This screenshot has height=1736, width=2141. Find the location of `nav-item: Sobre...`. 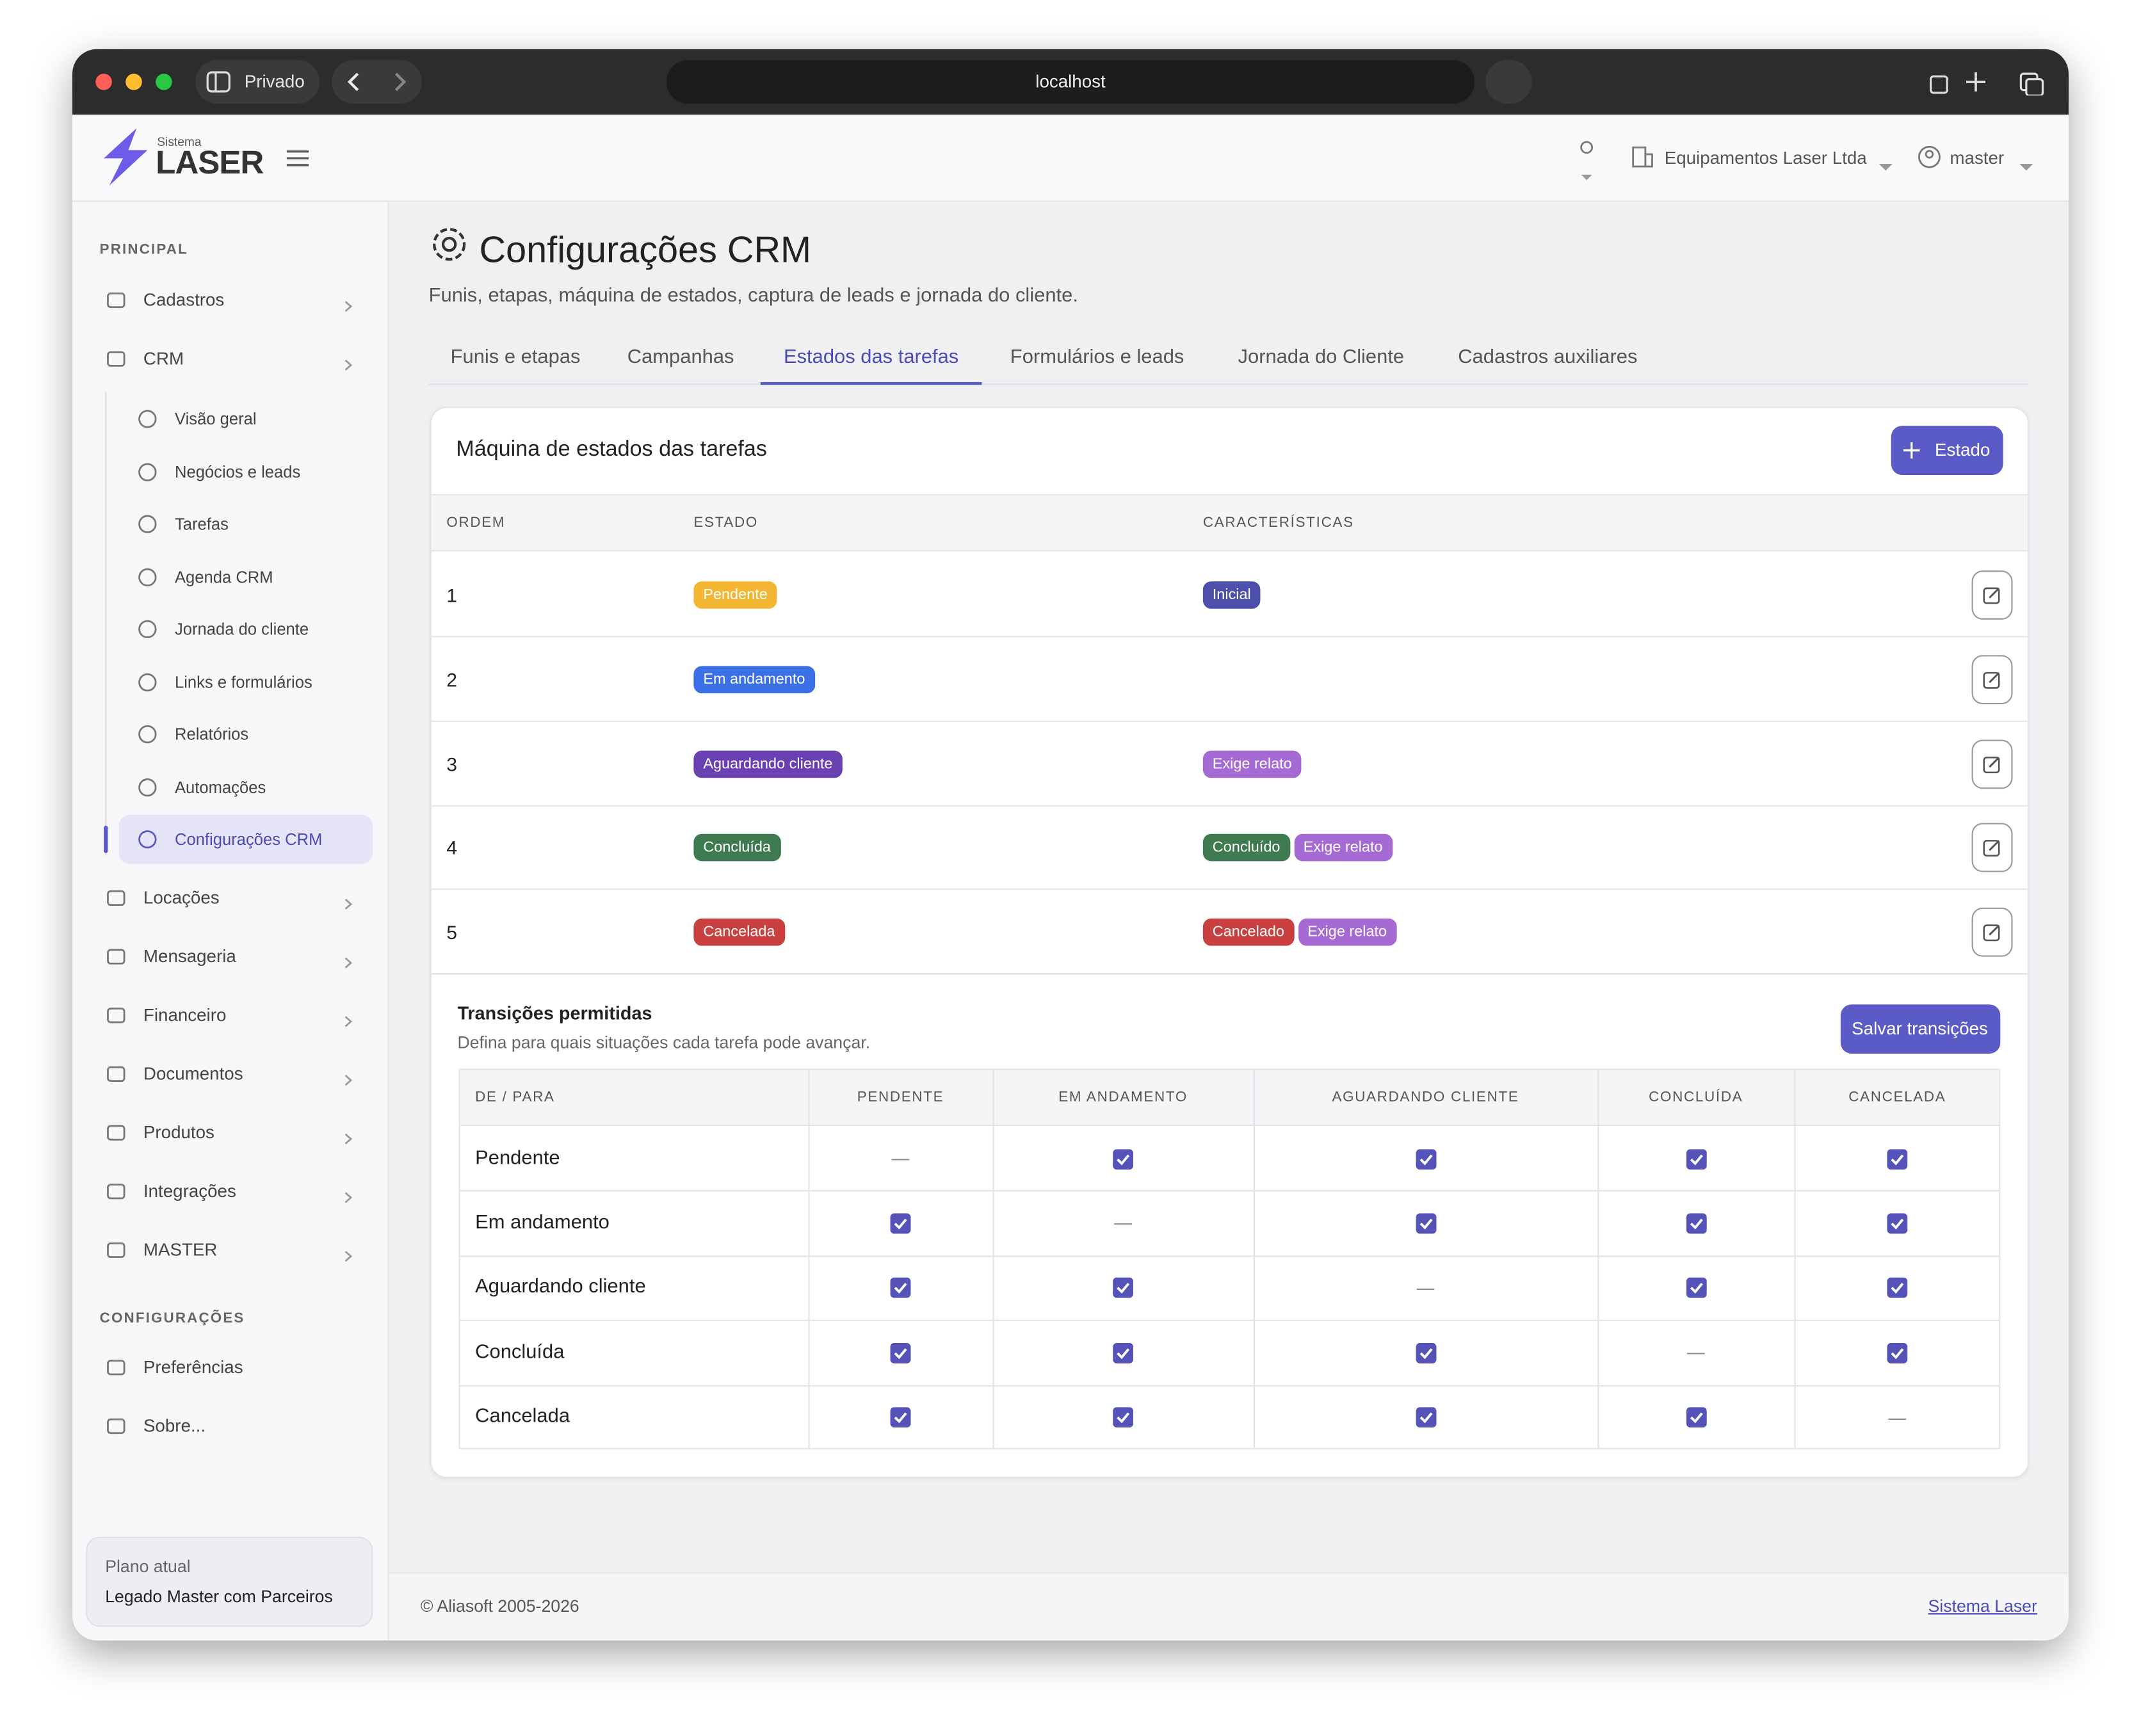

nav-item: Sobre... is located at coordinates (174, 1425).